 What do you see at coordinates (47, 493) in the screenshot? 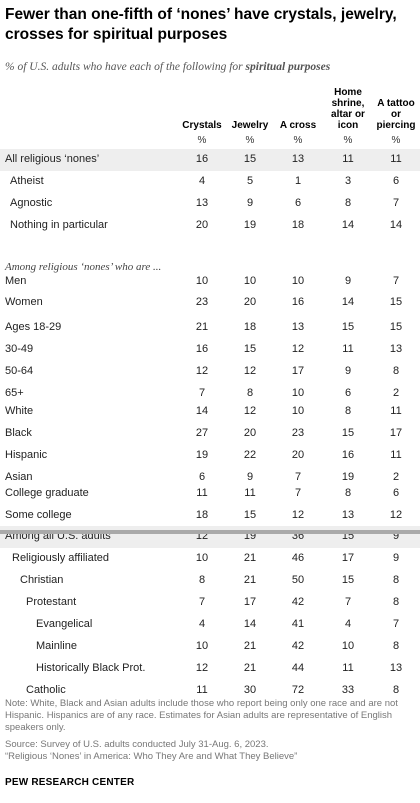
I see `row-label: College graduate` at bounding box center [47, 493].